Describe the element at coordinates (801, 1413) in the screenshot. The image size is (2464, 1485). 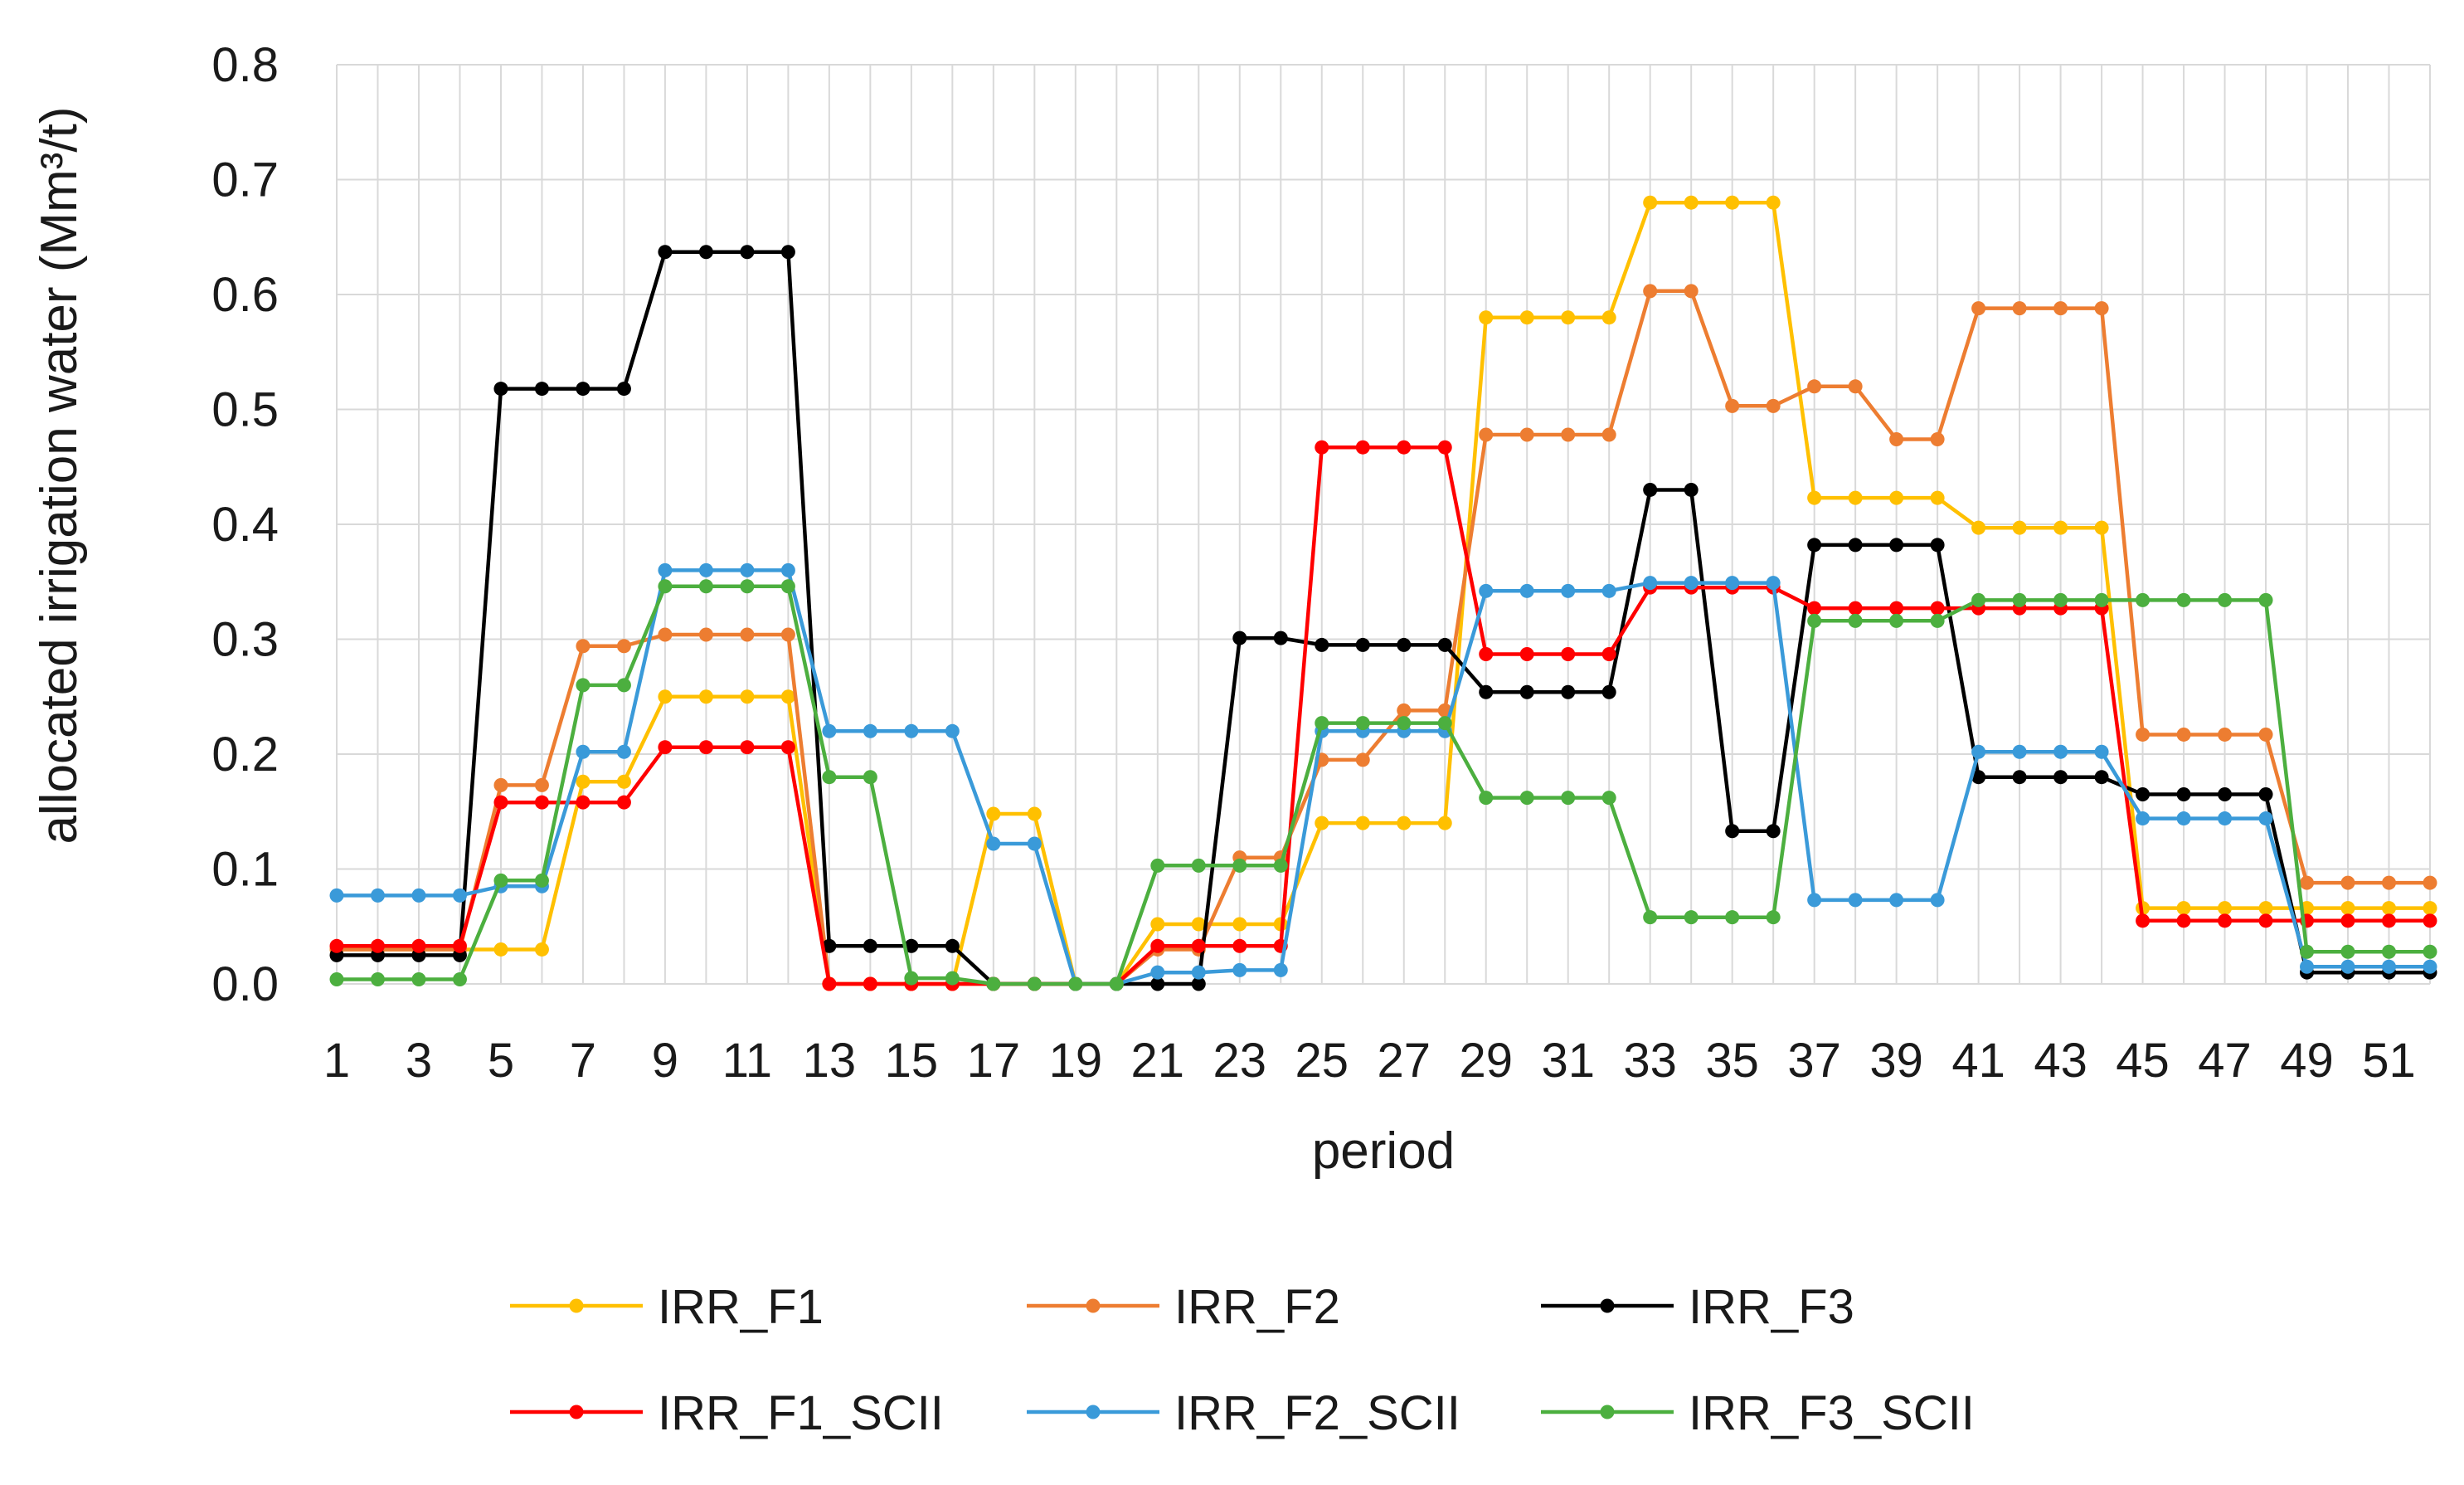
I see `legend-label: IRR_F1_SCII` at that location.